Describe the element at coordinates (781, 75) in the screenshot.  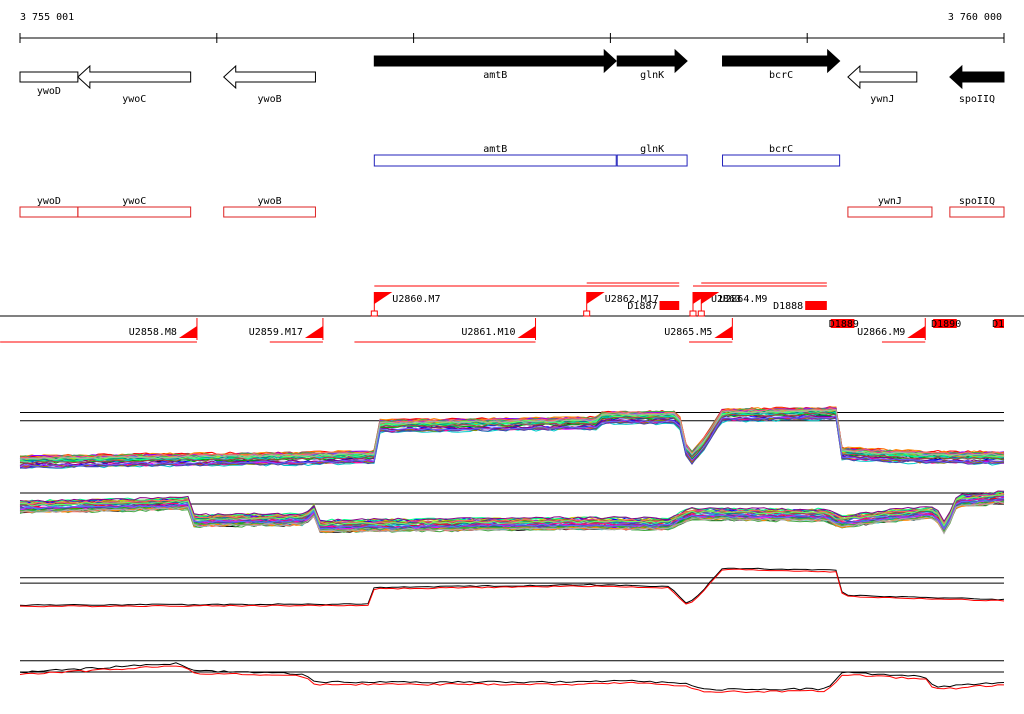
I see `gene-label-bcrC: bcrC` at that location.